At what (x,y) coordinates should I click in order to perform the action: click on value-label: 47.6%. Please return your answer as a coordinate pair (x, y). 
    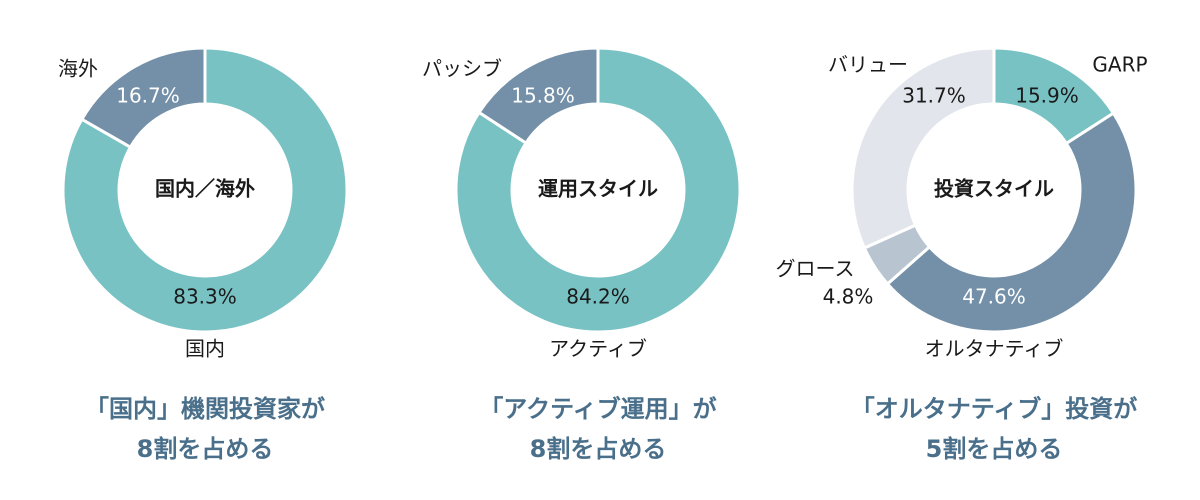
    Looking at the image, I should click on (994, 297).